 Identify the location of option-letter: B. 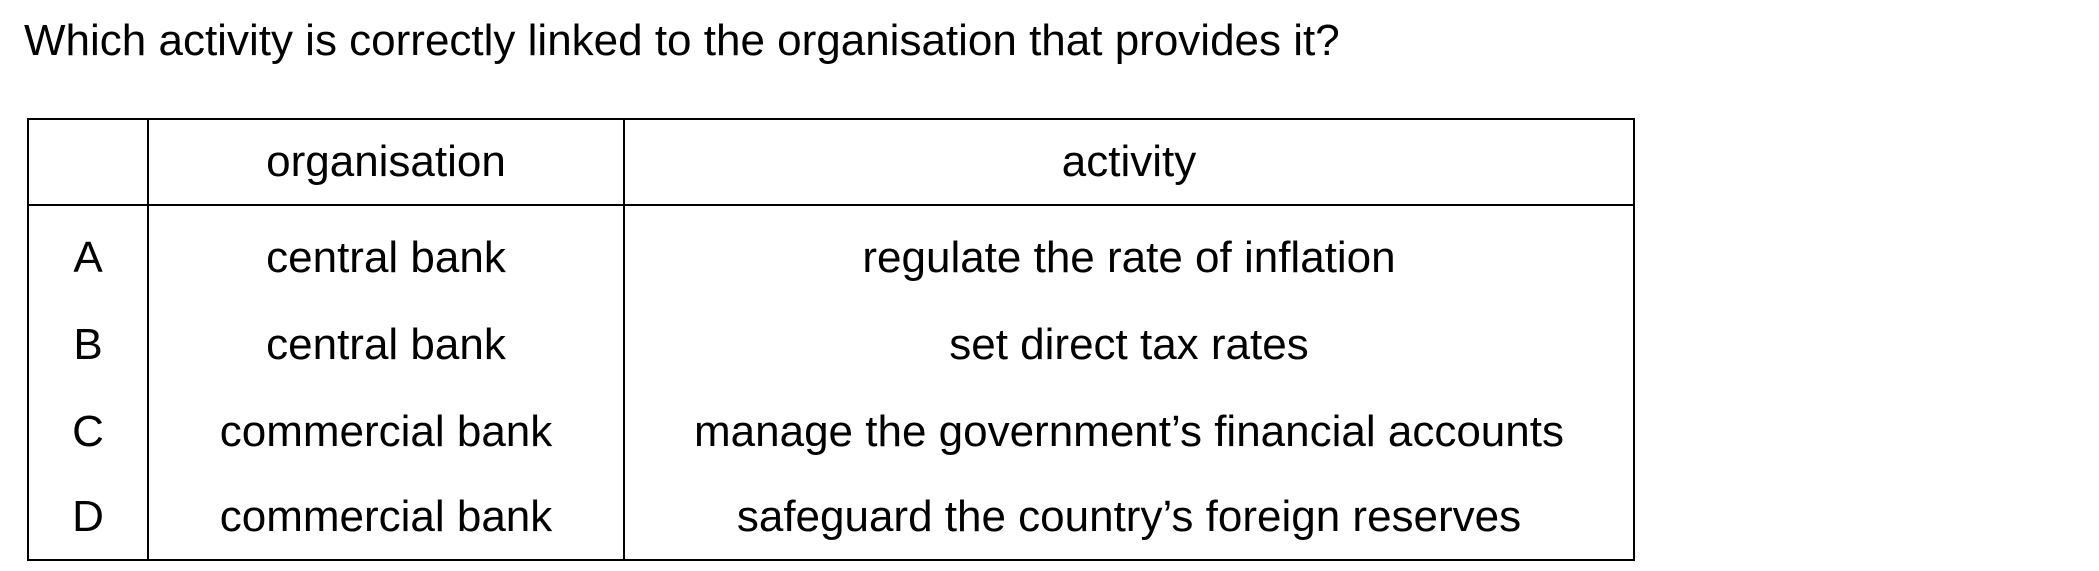
(88, 344).